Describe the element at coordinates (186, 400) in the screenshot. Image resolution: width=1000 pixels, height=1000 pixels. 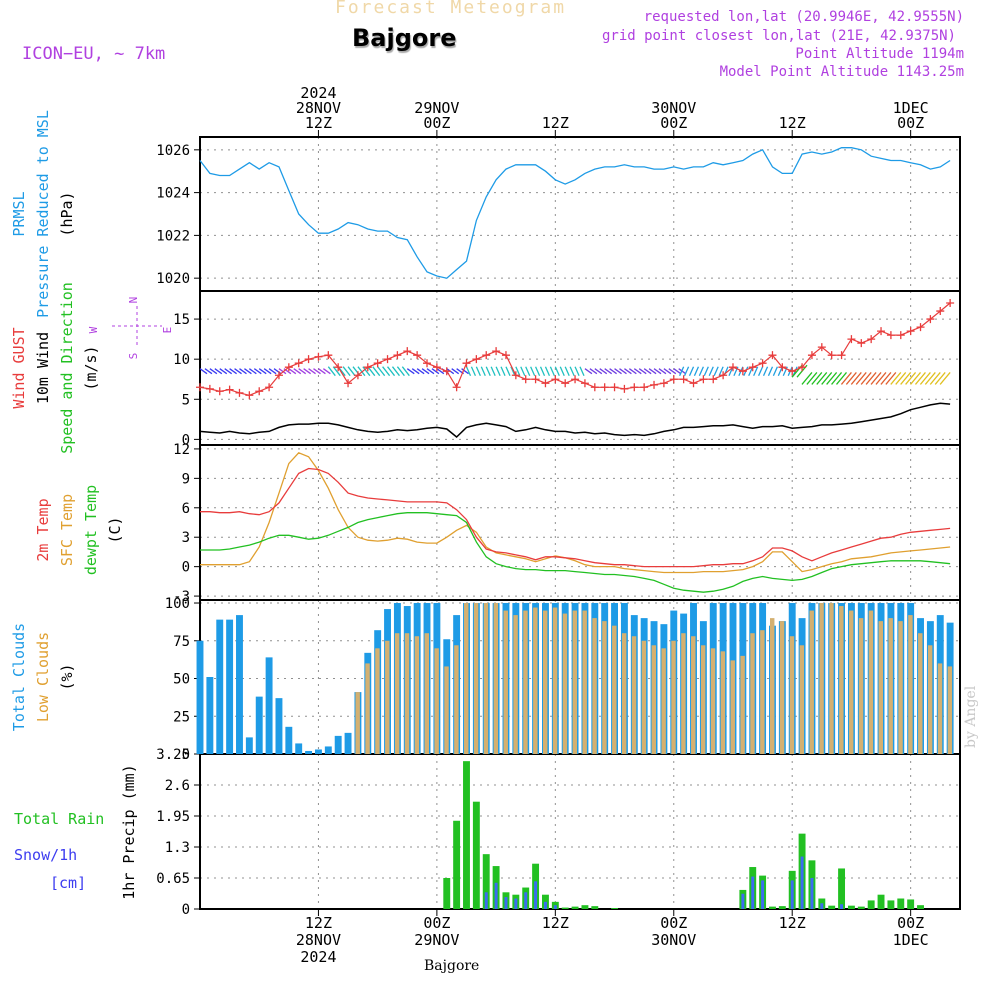
I see `y-tick-label: 5` at that location.